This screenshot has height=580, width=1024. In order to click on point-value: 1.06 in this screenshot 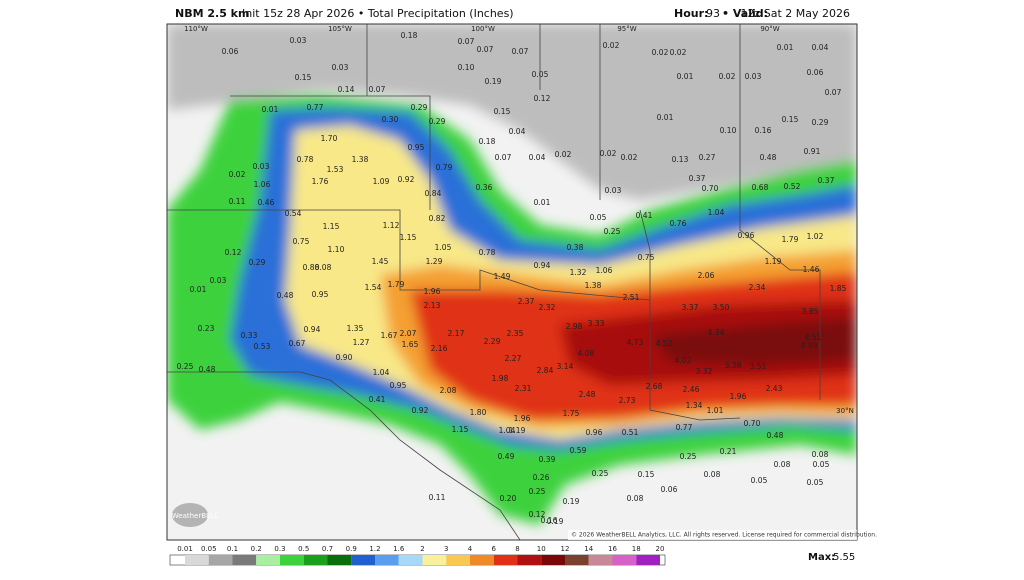, I will do `click(604, 270)`.